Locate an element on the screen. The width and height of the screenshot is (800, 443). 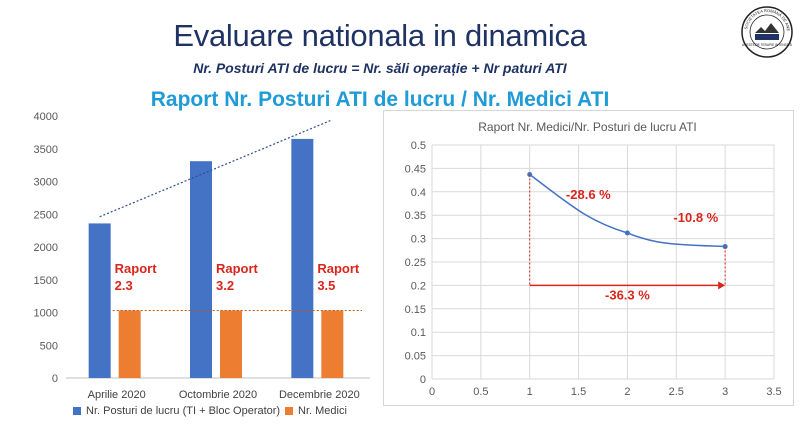
y-tick-label: 3000 is located at coordinates (46, 183).